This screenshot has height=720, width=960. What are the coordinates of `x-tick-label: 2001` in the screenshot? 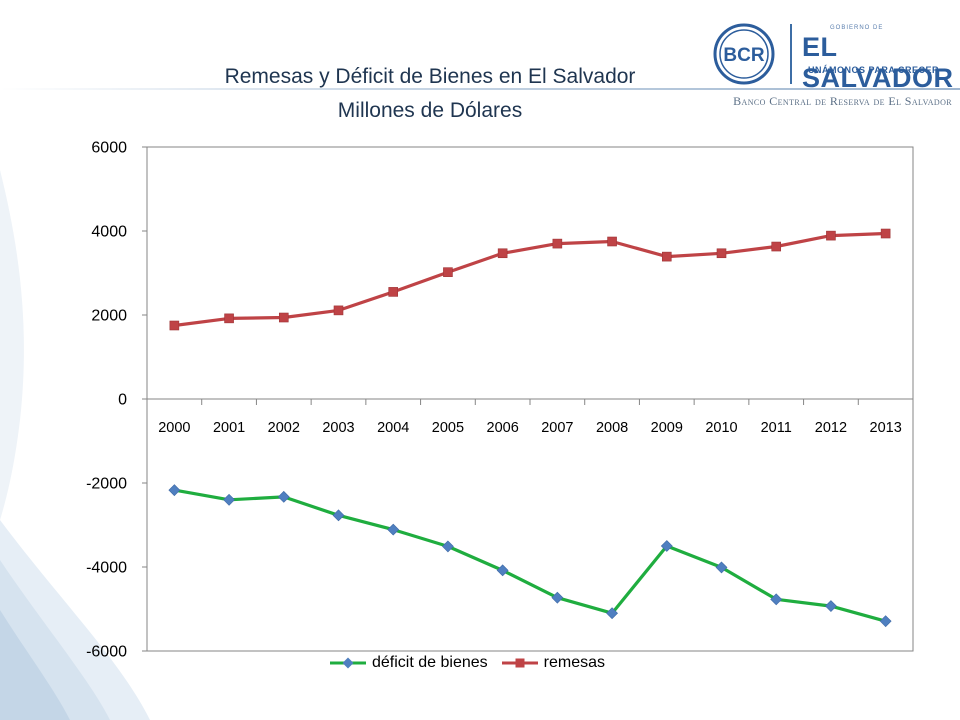 It's located at (229, 428).